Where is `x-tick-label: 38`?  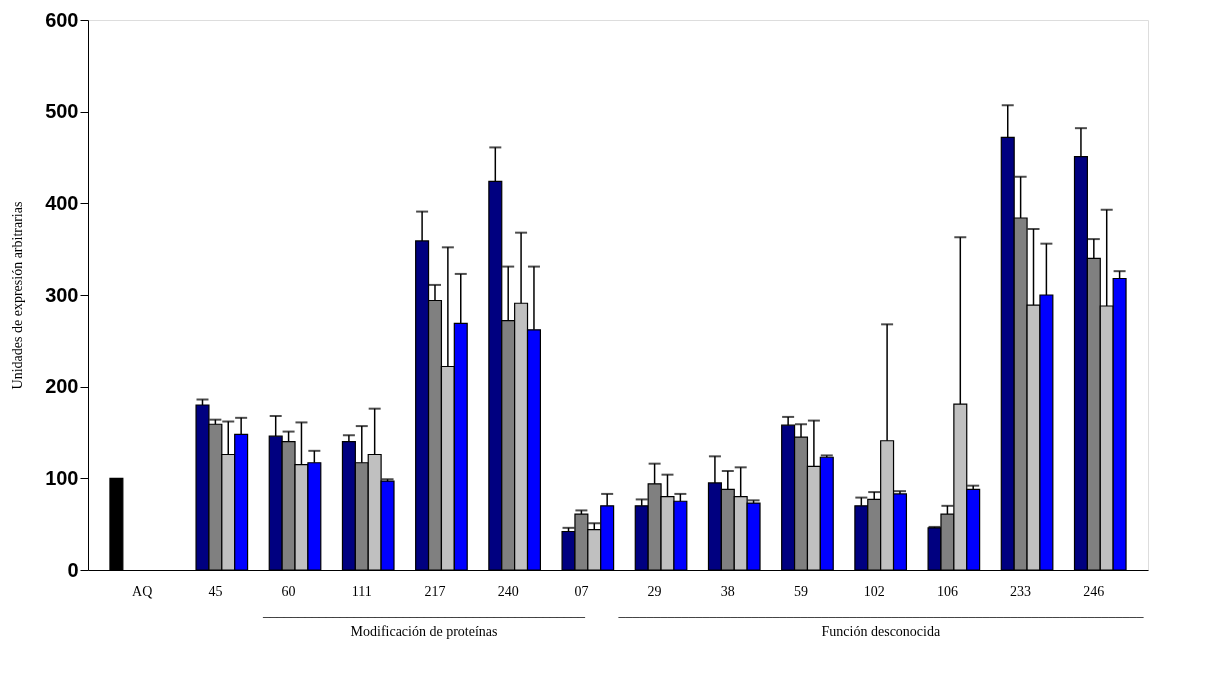
x-tick-label: 38 is located at coordinates (727, 591).